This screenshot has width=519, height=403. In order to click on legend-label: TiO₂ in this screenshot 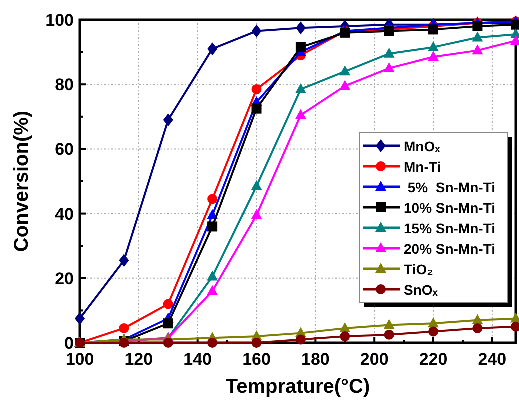, I will do `click(419, 270)`.